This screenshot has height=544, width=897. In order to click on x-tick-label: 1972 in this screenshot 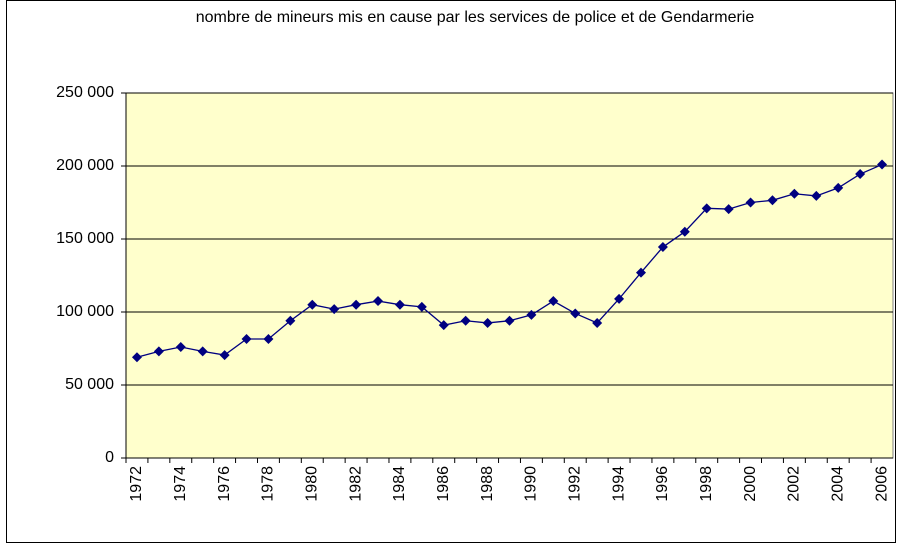, I will do `click(136, 484)`.